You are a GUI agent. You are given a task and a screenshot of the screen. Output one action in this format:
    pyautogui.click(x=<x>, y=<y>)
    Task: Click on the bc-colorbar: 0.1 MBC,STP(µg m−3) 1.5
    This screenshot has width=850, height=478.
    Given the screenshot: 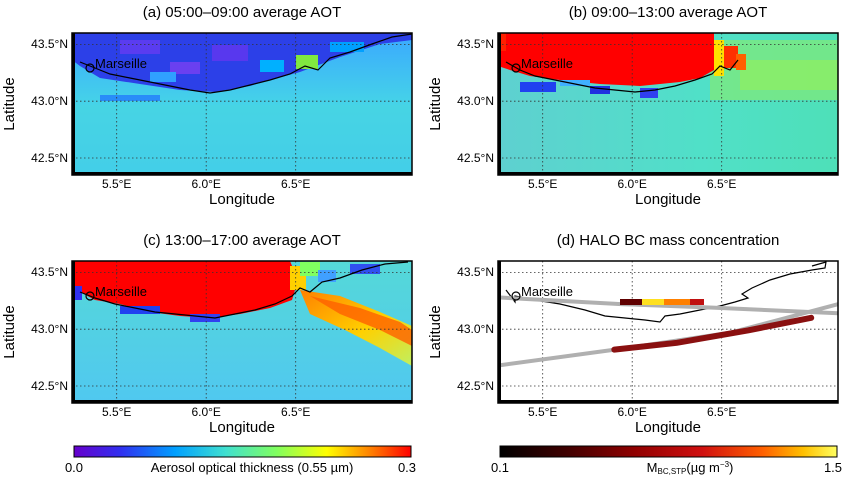 What is the action you would take?
    pyautogui.click(x=666, y=460)
    